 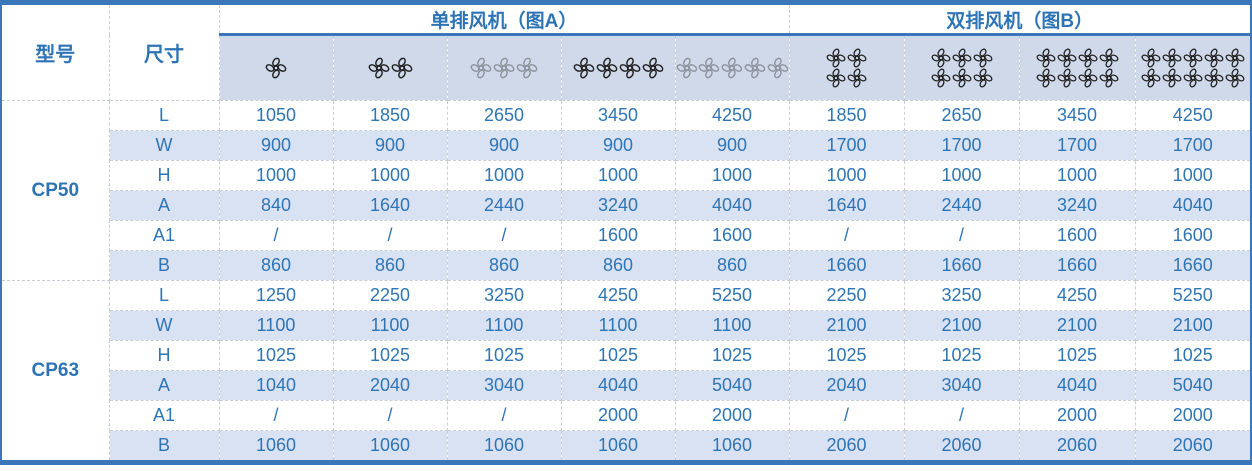 I want to click on value-cell: 1040, so click(x=276, y=385).